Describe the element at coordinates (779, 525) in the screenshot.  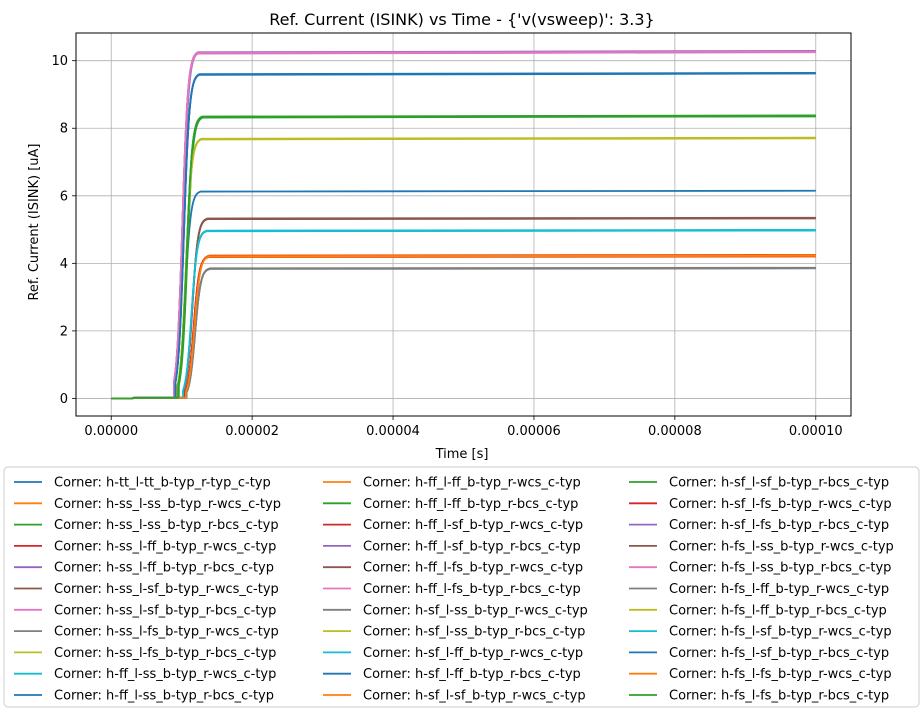
I see `legend-label: Corner: h-sf_l-fs_b-typ_r-bcs_c-typ` at that location.